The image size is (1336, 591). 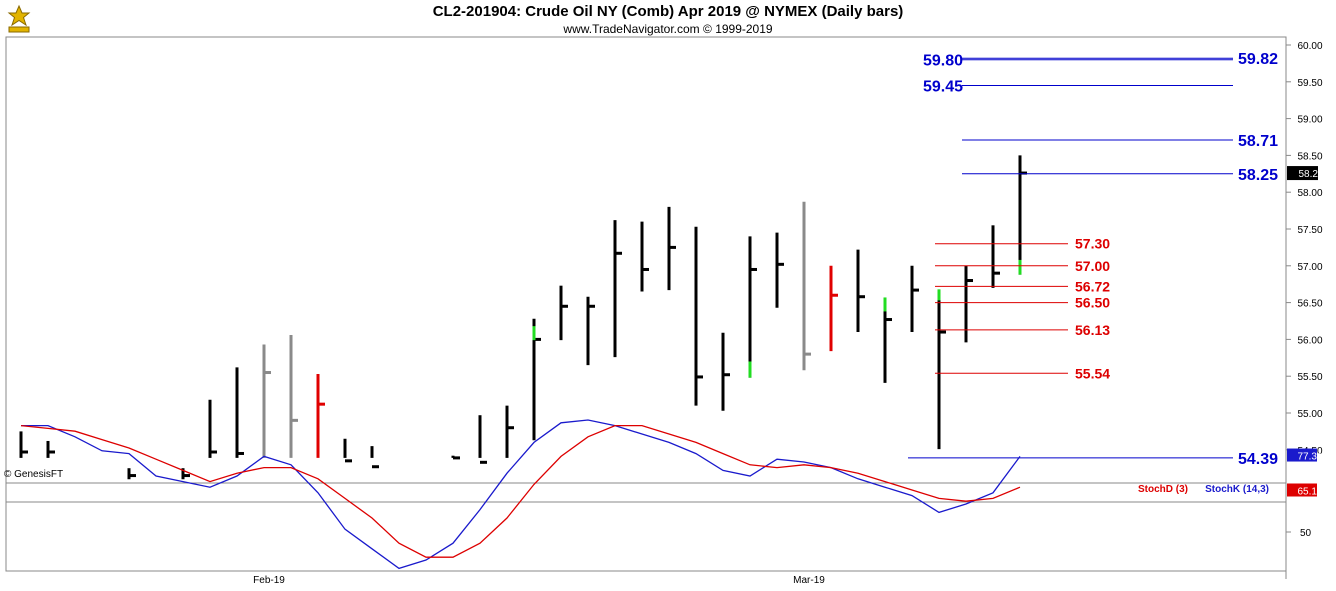 I want to click on level-label: 58.71, so click(x=1258, y=141).